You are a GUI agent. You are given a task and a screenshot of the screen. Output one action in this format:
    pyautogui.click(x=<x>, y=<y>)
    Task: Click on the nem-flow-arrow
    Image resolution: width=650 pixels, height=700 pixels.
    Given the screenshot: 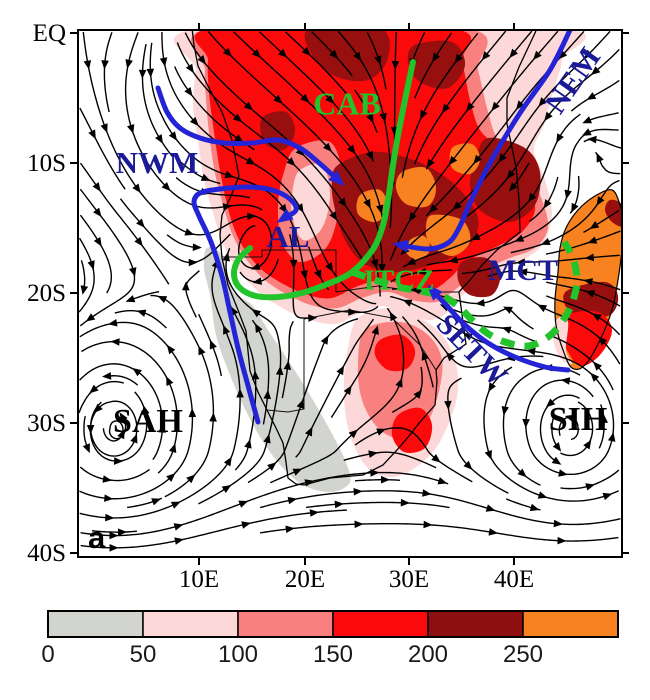 What is the action you would take?
    pyautogui.click(x=485, y=141)
    